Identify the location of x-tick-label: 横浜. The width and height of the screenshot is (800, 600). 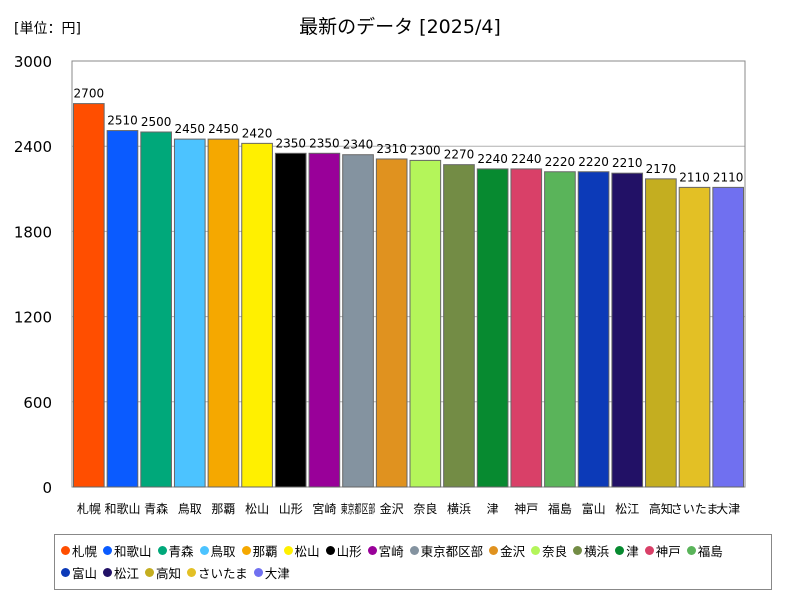
(459, 509).